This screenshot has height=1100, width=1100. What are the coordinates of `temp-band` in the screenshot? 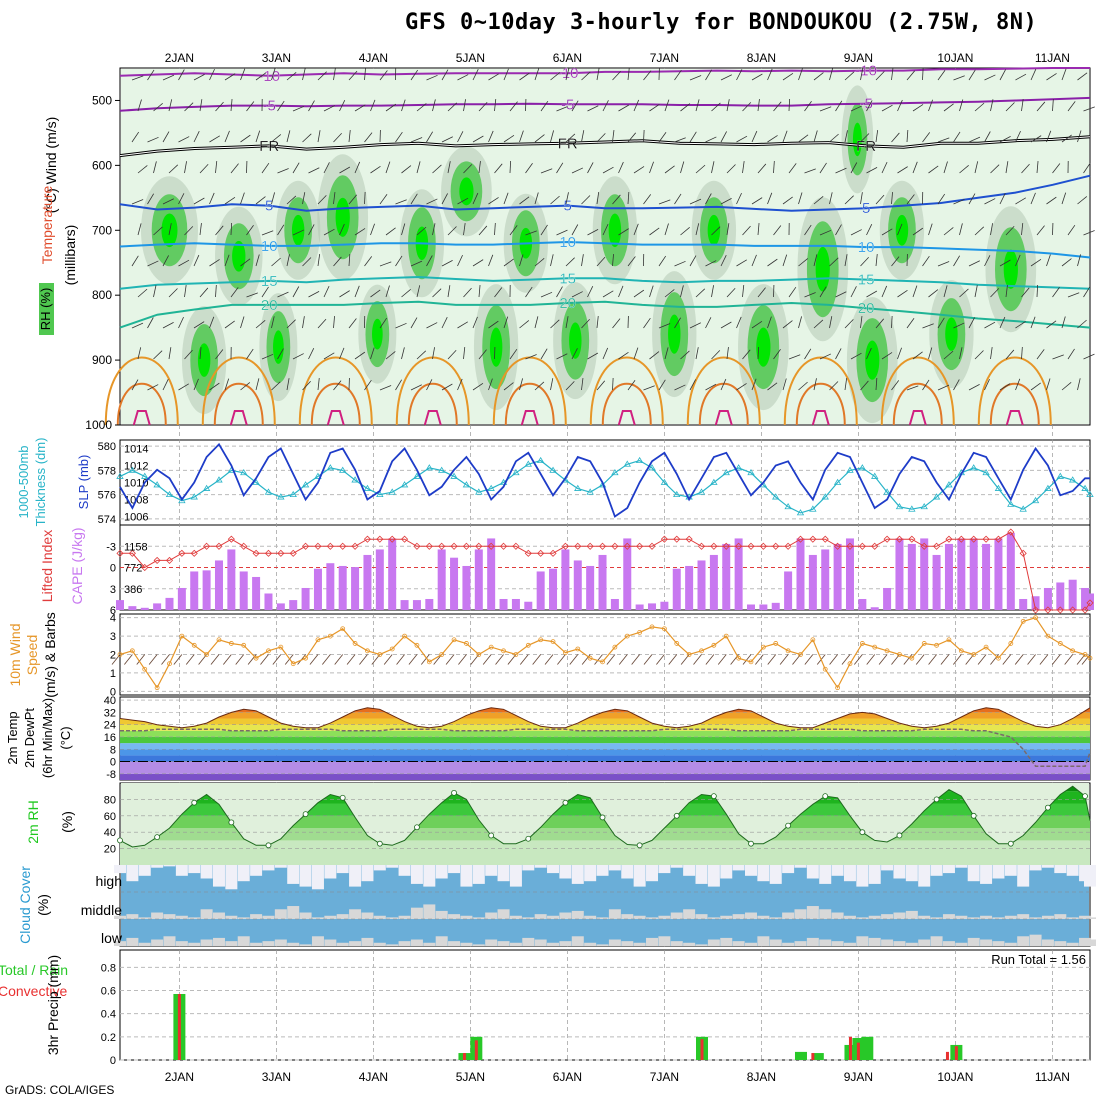 It's located at (605, 746).